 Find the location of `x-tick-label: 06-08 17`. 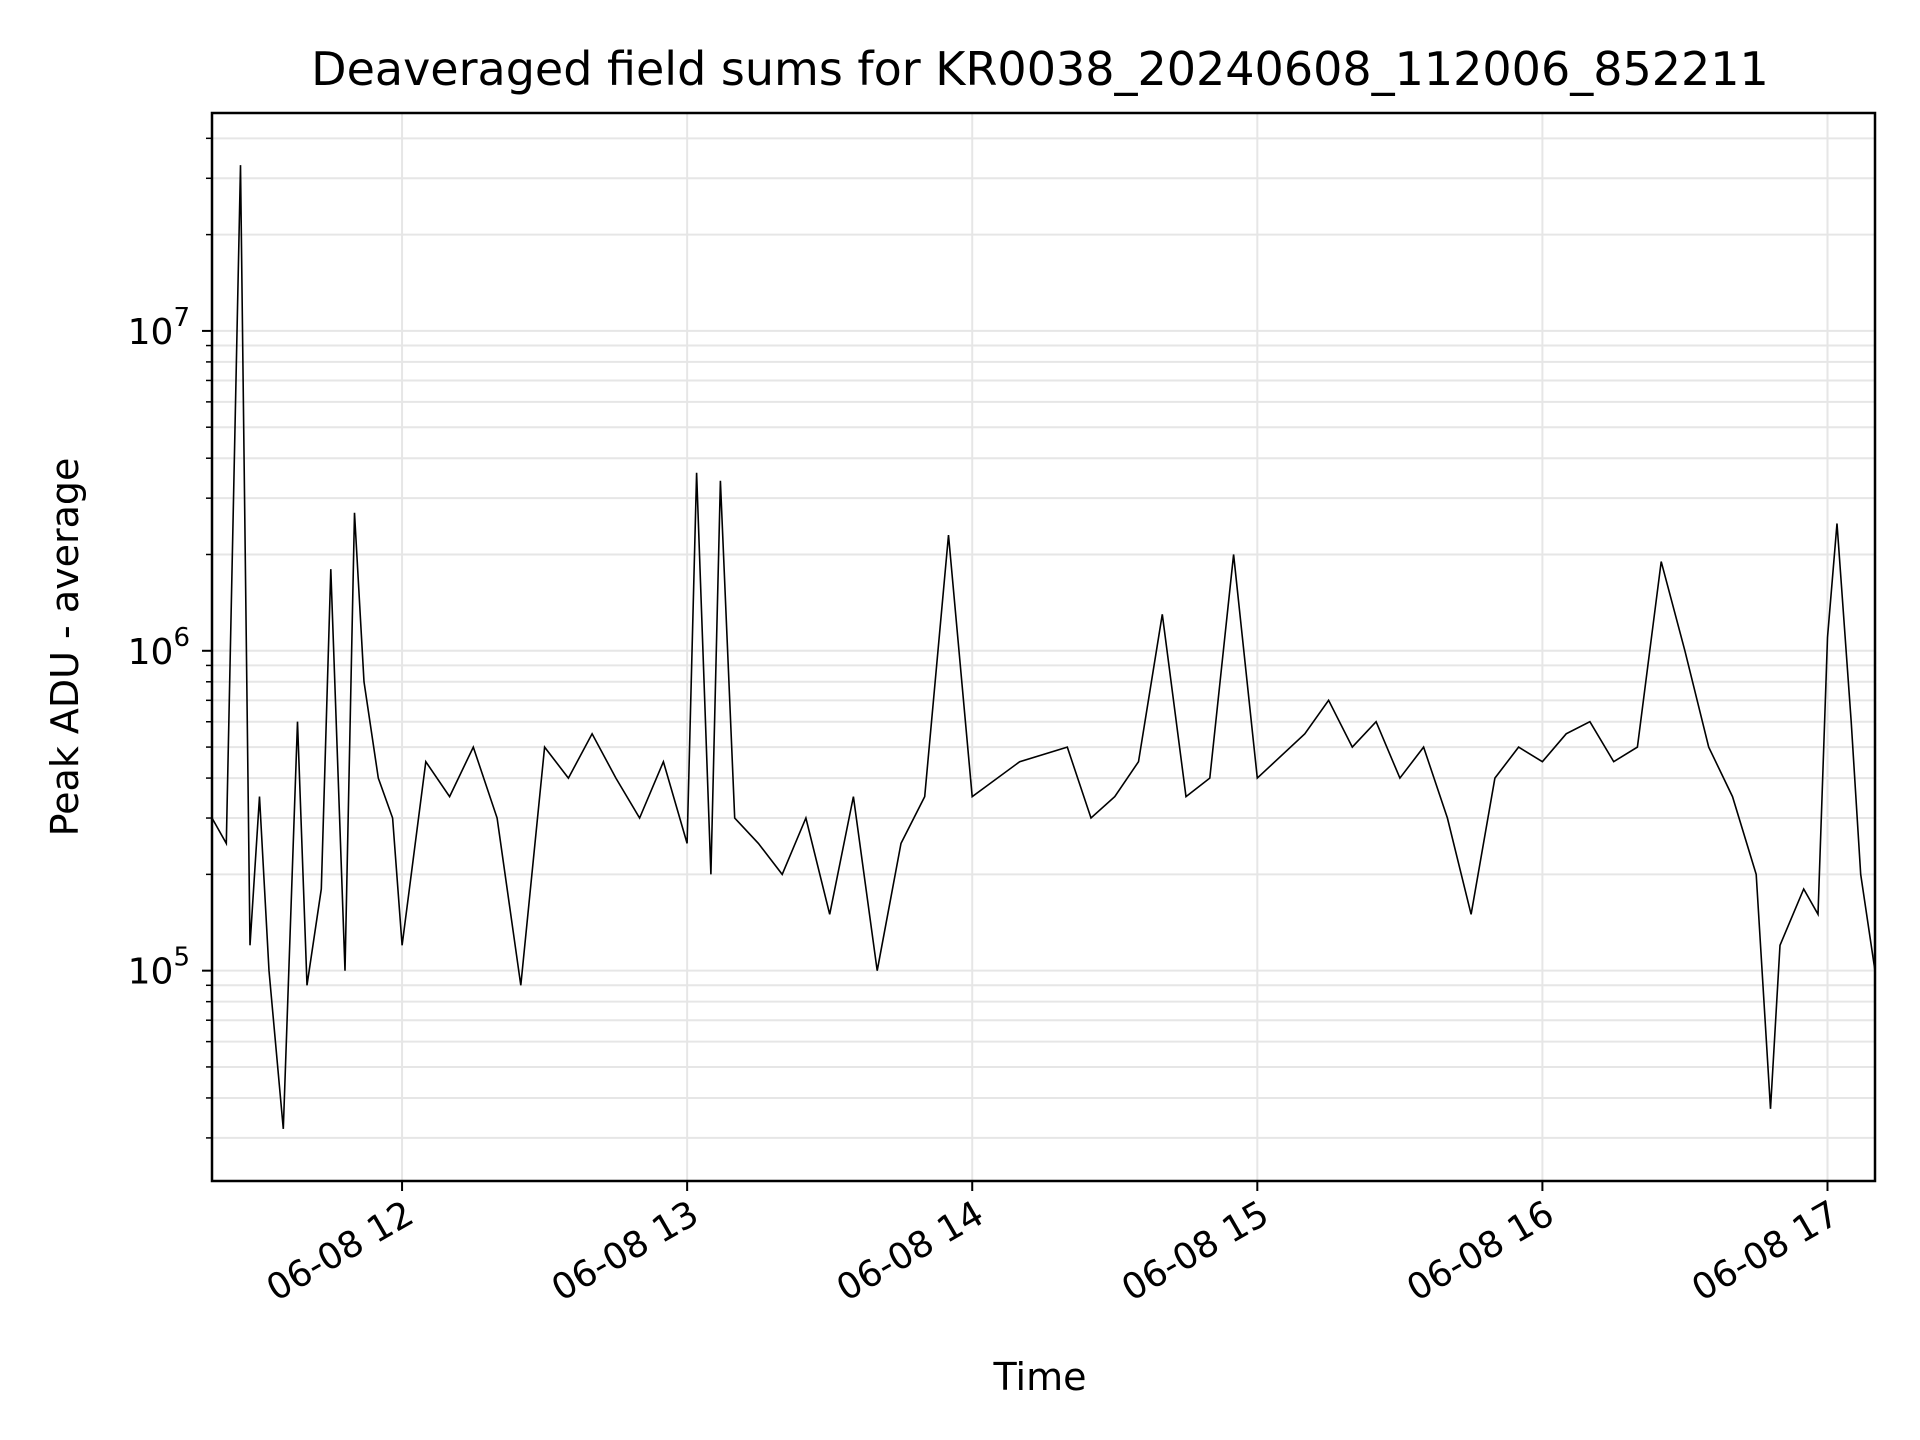

x-tick-label: 06-08 17 is located at coordinates (1765, 1251).